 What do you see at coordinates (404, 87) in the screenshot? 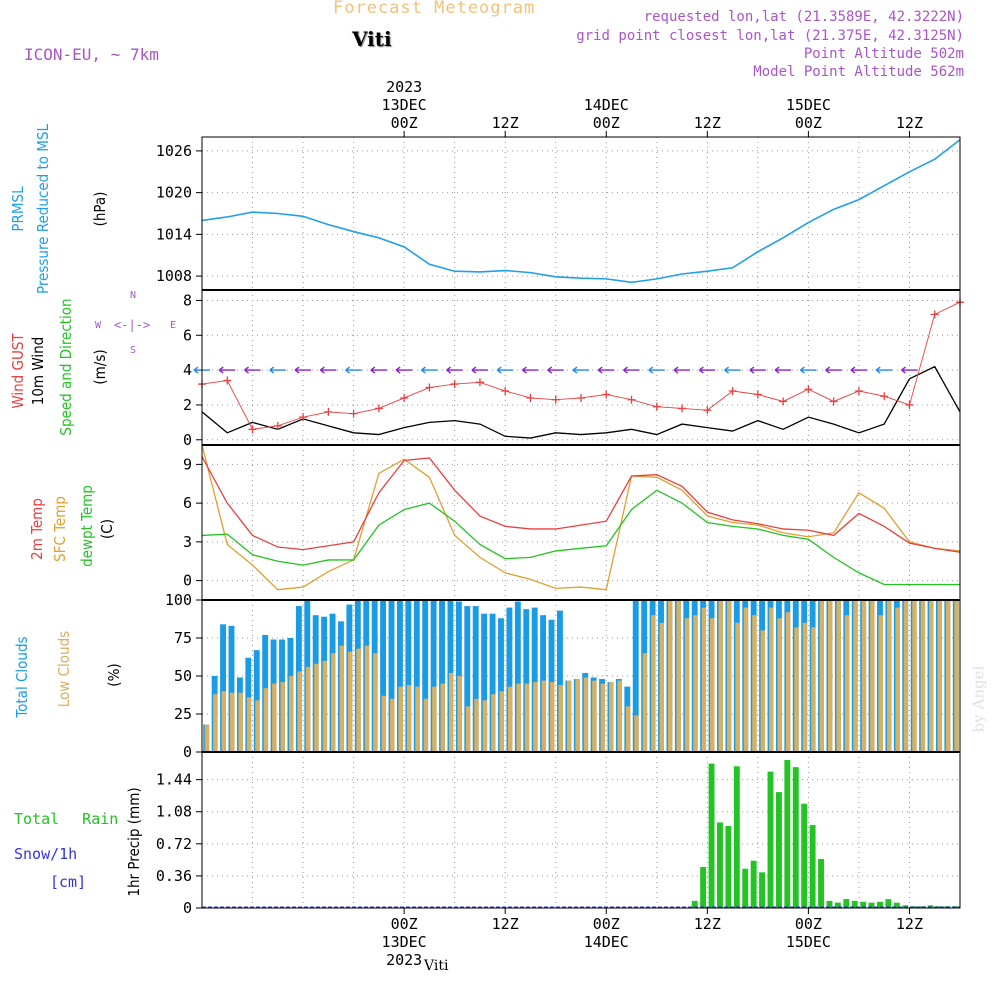
I see `top-time-label: 2023` at bounding box center [404, 87].